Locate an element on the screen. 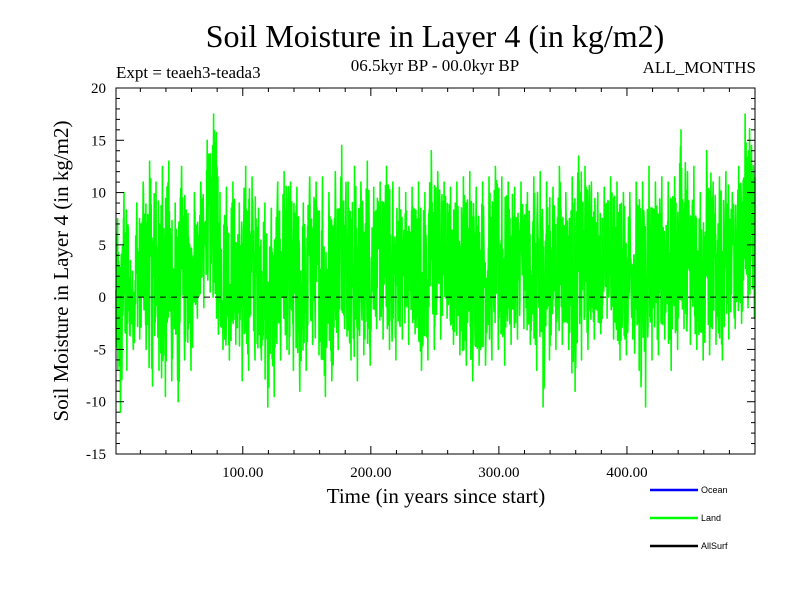  x-tick-label: 200.00 is located at coordinates (370, 473).